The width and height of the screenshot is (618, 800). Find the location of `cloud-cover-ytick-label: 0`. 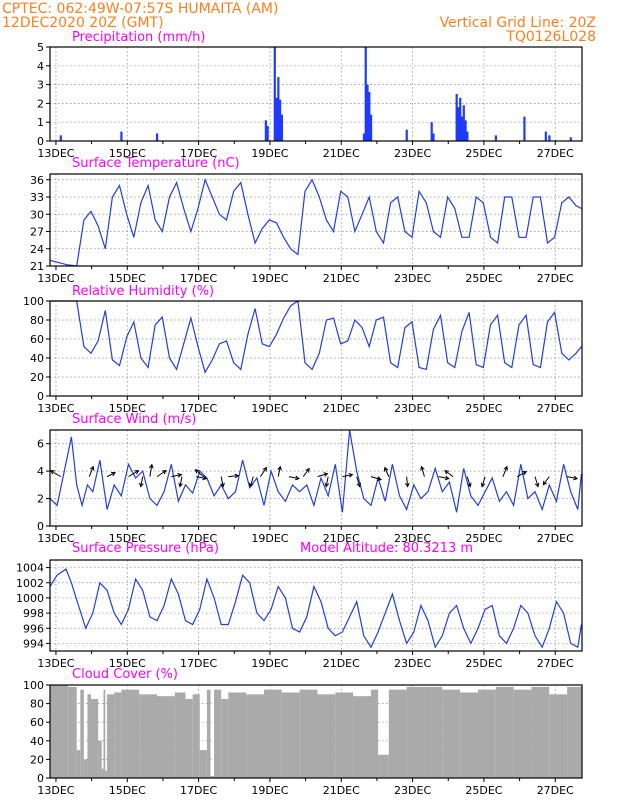

cloud-cover-ytick-label: 0 is located at coordinates (40, 778).